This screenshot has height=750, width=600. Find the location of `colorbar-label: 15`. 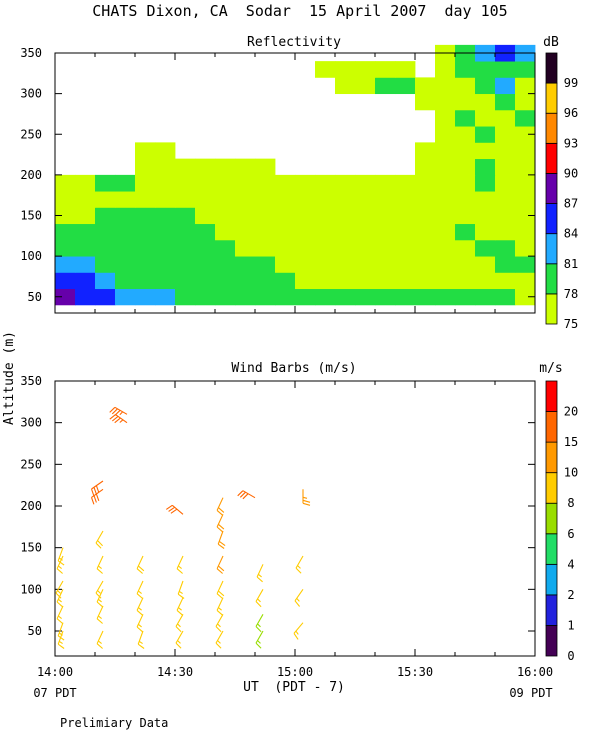

colorbar-label: 15 is located at coordinates (571, 442).